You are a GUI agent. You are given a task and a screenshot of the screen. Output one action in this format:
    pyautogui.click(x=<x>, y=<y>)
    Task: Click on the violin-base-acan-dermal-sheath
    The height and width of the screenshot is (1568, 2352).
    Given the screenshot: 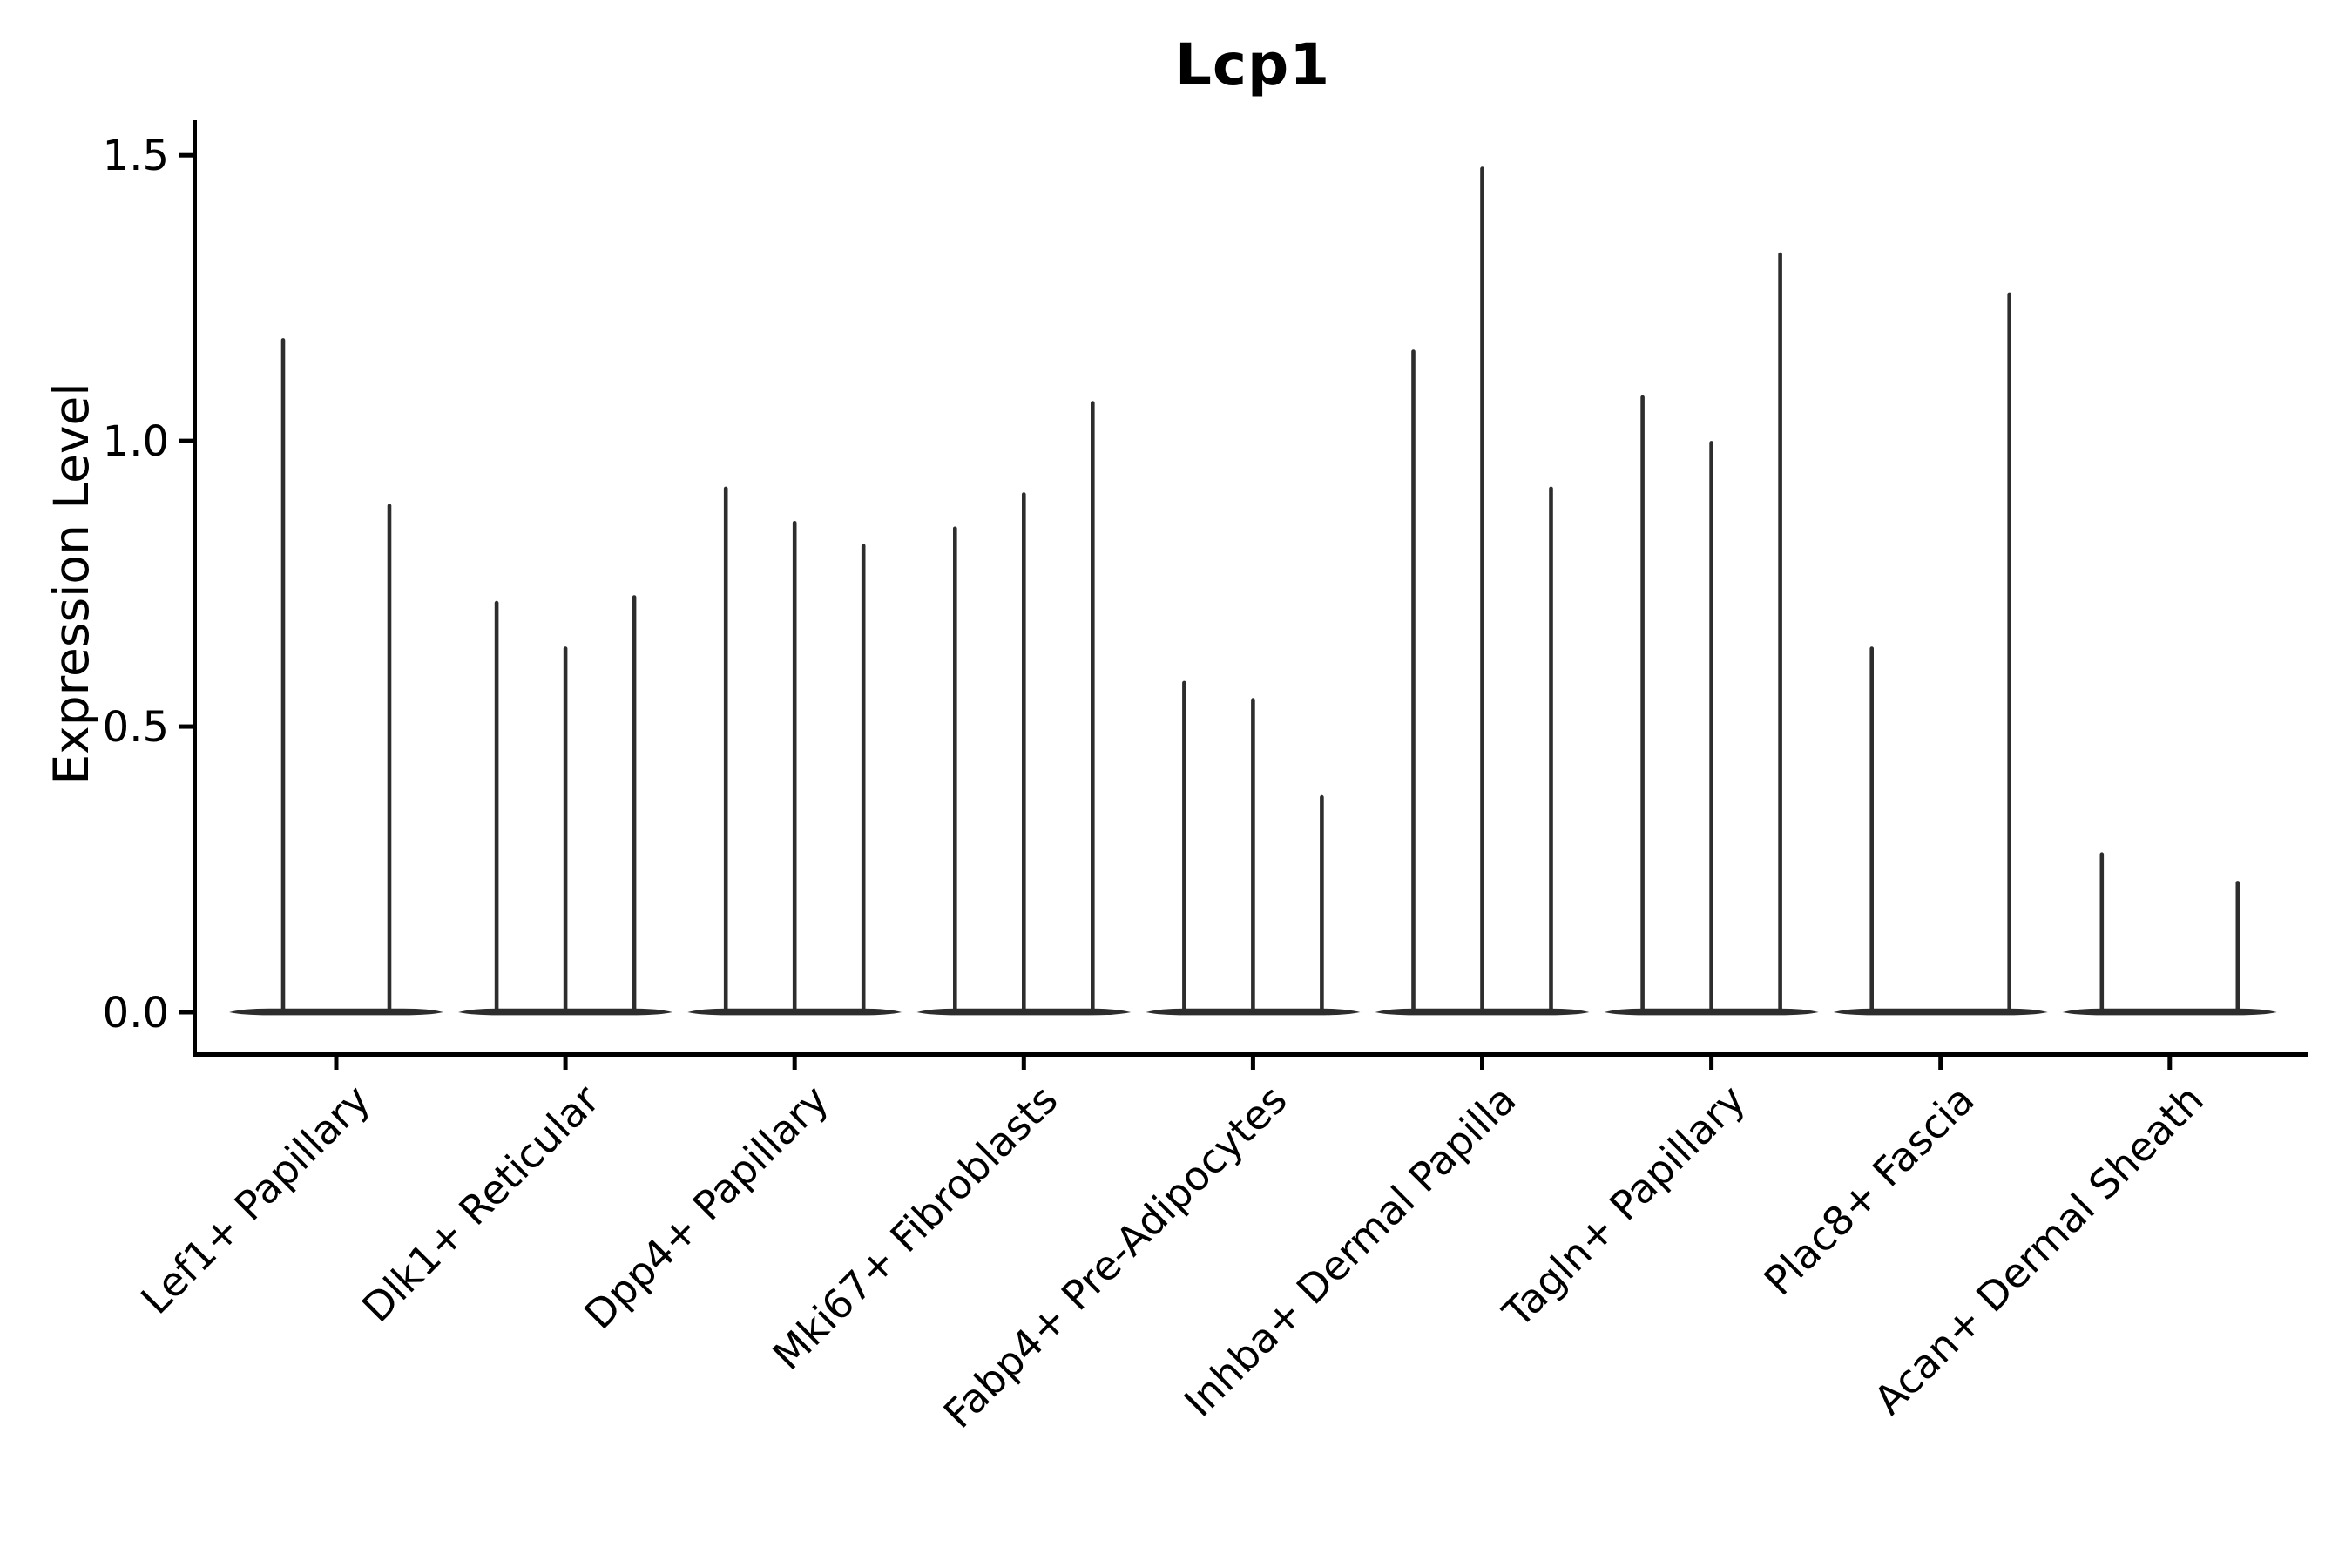 What is the action you would take?
    pyautogui.click(x=2170, y=1012)
    